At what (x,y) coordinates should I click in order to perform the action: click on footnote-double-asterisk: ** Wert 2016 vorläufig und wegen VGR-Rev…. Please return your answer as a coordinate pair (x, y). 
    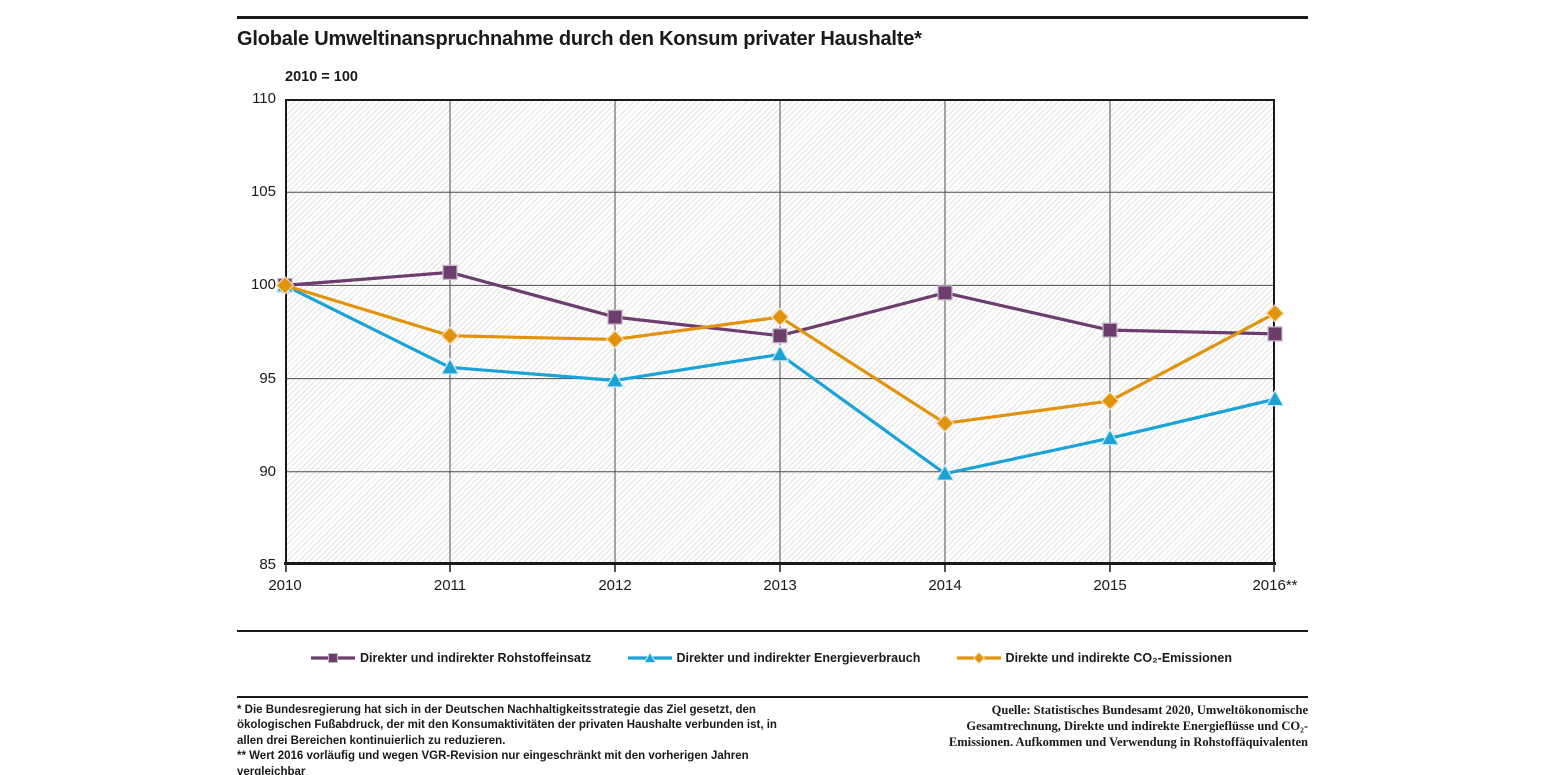
    Looking at the image, I should click on (493, 762).